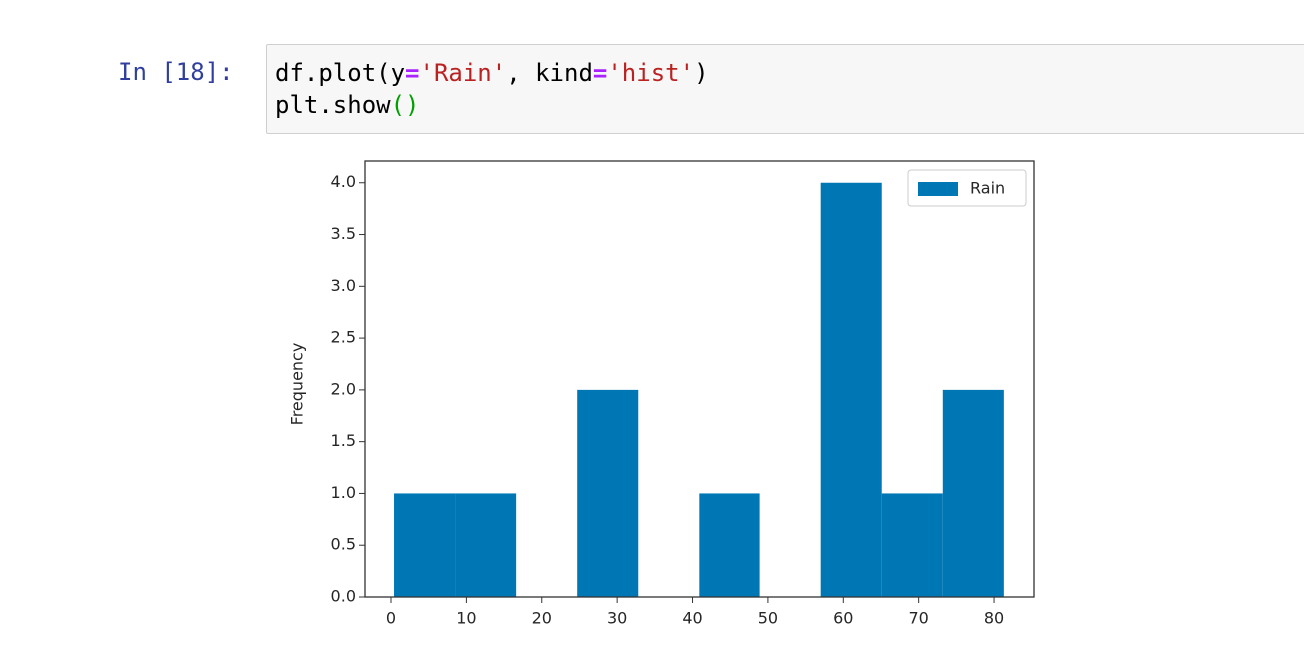 The height and width of the screenshot is (664, 1304). Describe the element at coordinates (176, 72) in the screenshot. I see `cell-prompt: In [18]:` at that location.